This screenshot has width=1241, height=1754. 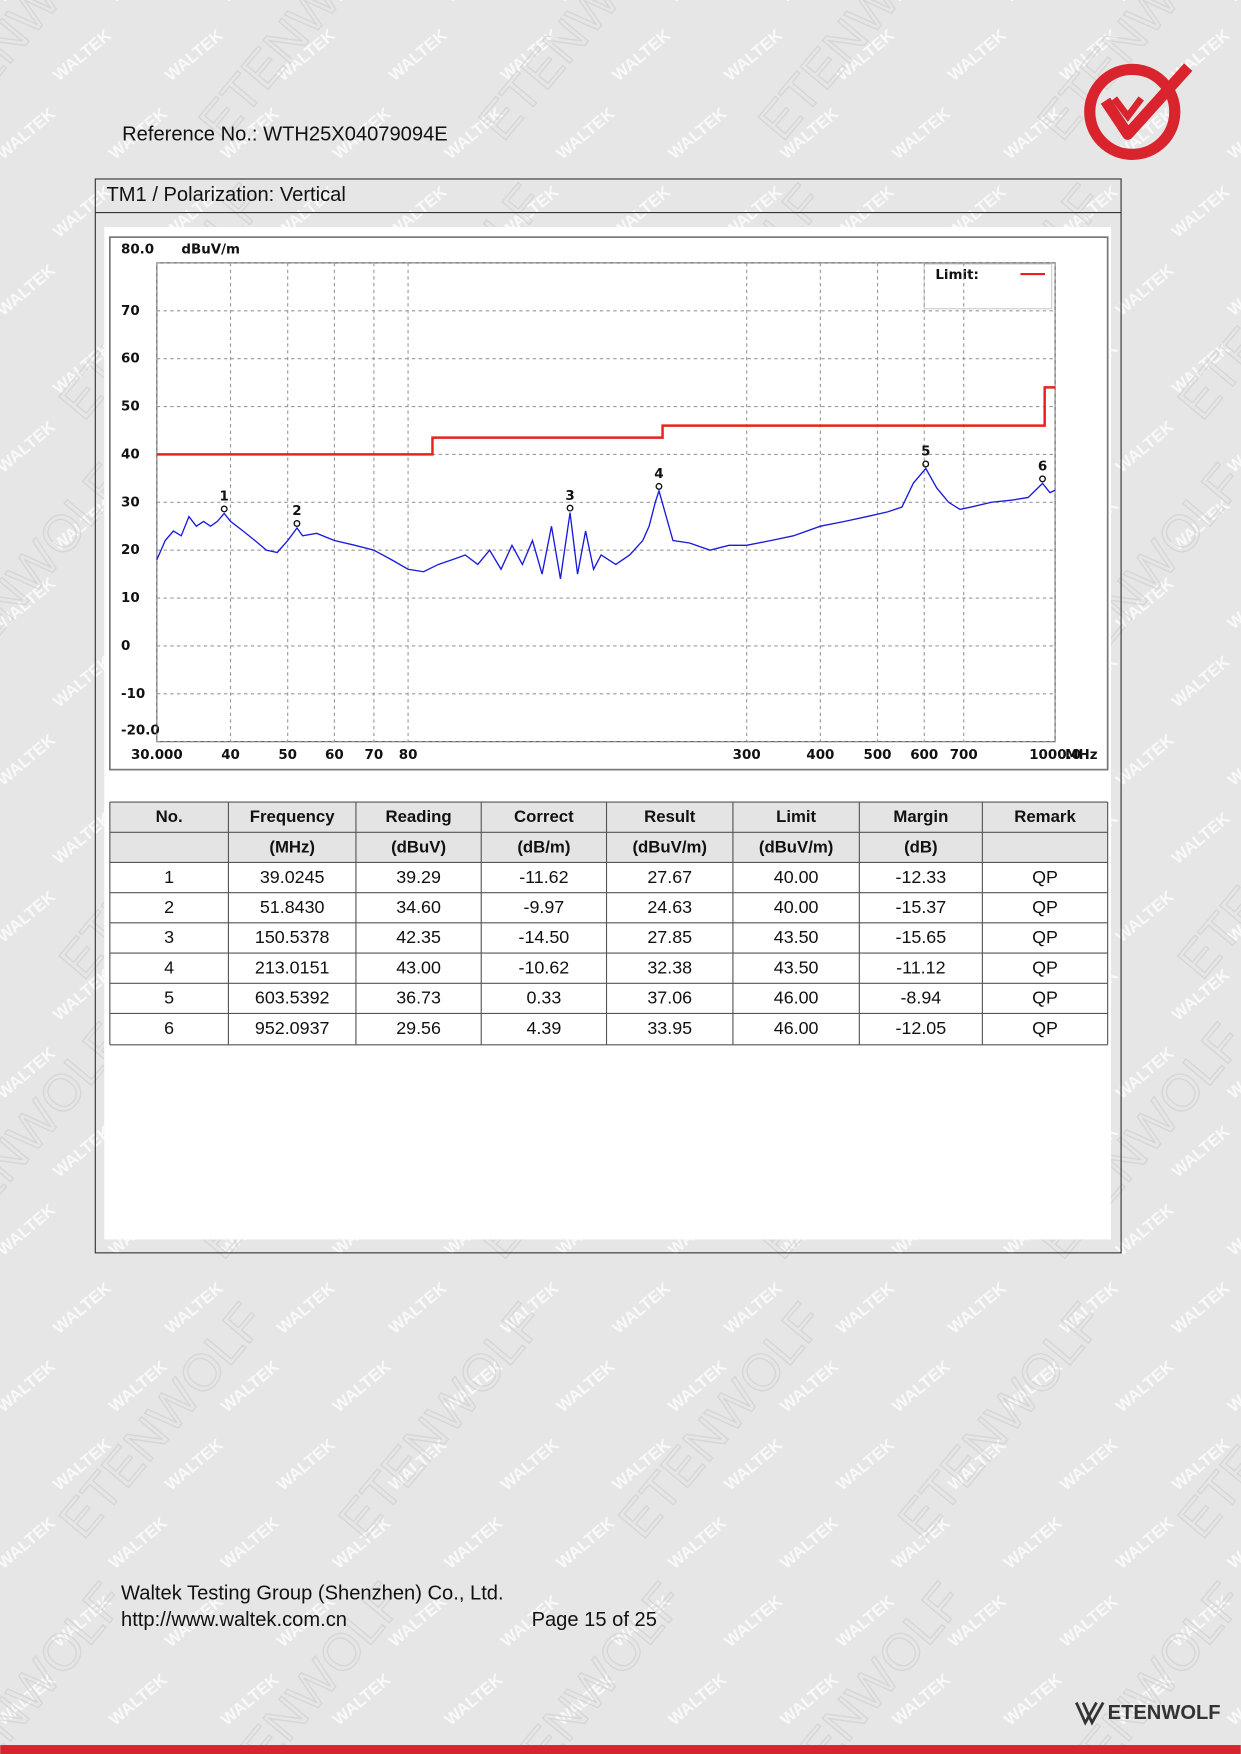 What do you see at coordinates (292, 846) in the screenshot?
I see `column-unit: (MHz)` at bounding box center [292, 846].